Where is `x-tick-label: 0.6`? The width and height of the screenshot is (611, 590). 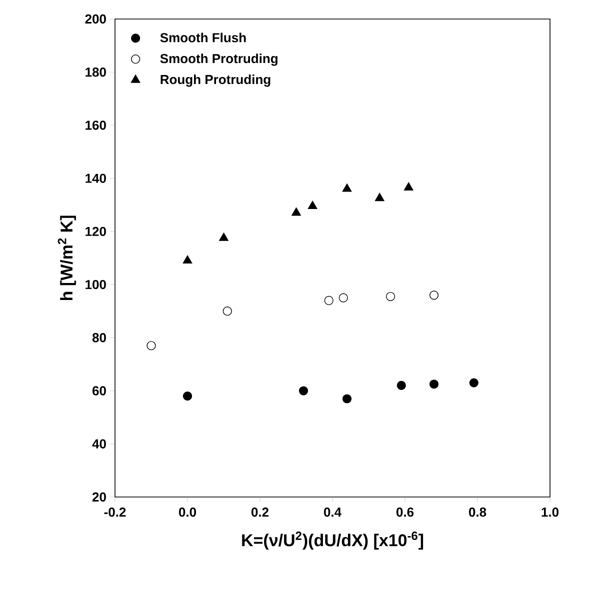
x-tick-label: 0.6 is located at coordinates (405, 512).